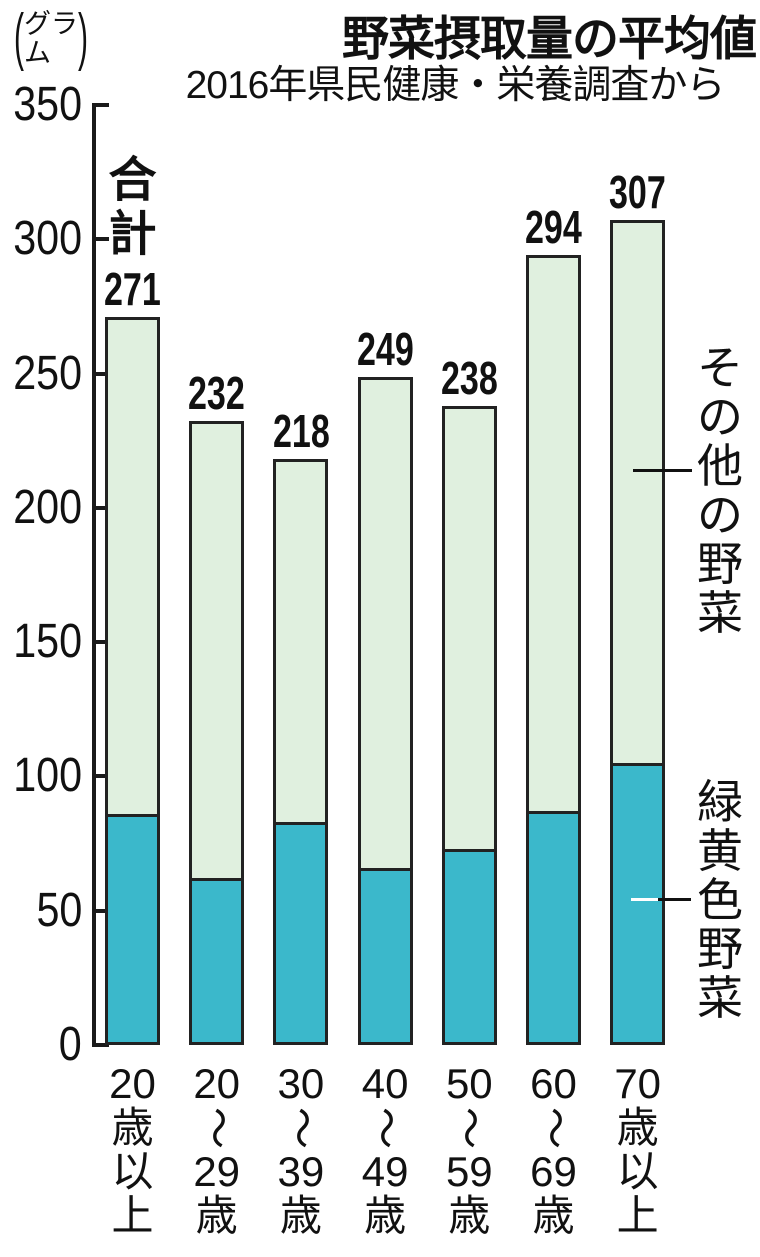 The height and width of the screenshot is (1257, 760). I want to click on legend-char: そ, so click(720, 368).